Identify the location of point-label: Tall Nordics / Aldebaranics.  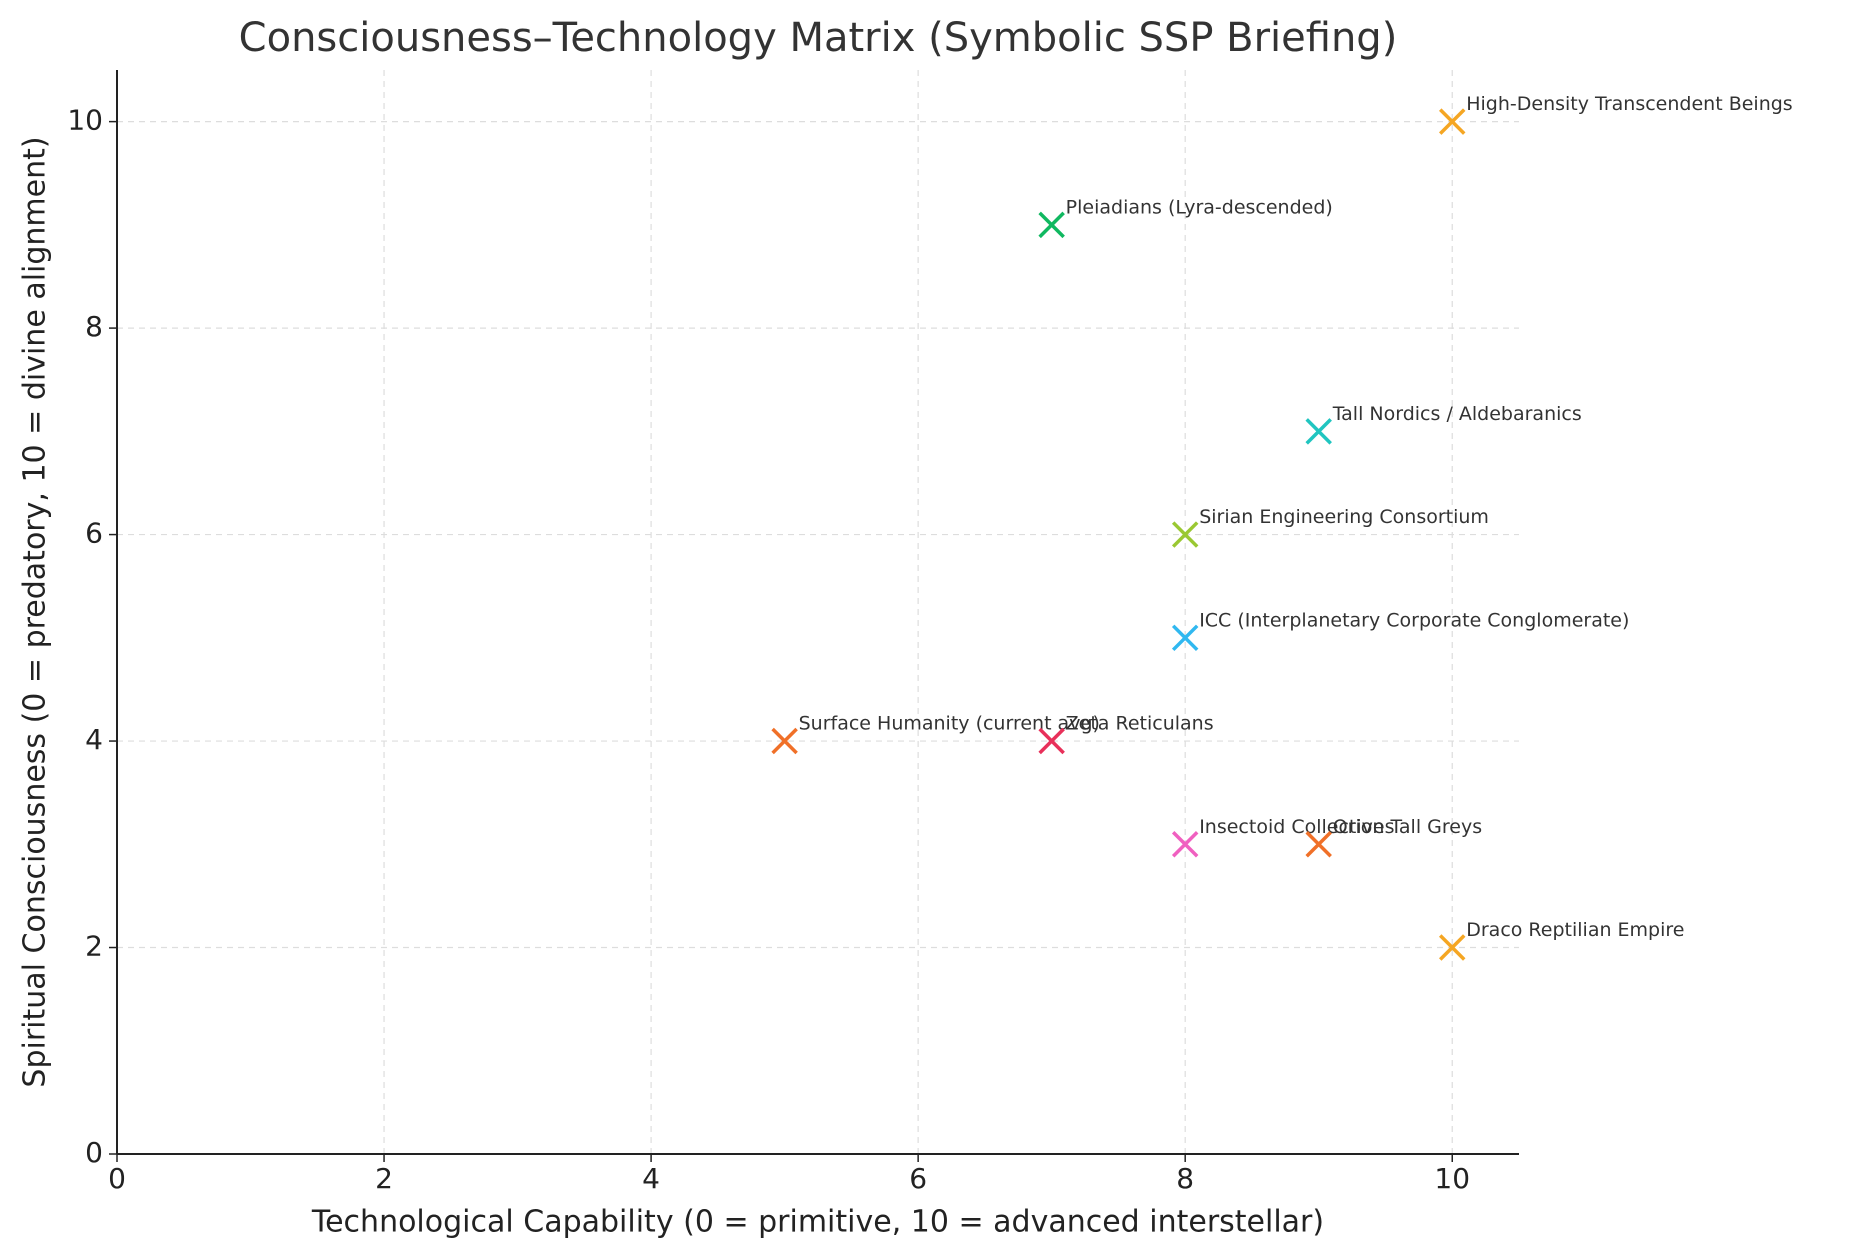
(1457, 414).